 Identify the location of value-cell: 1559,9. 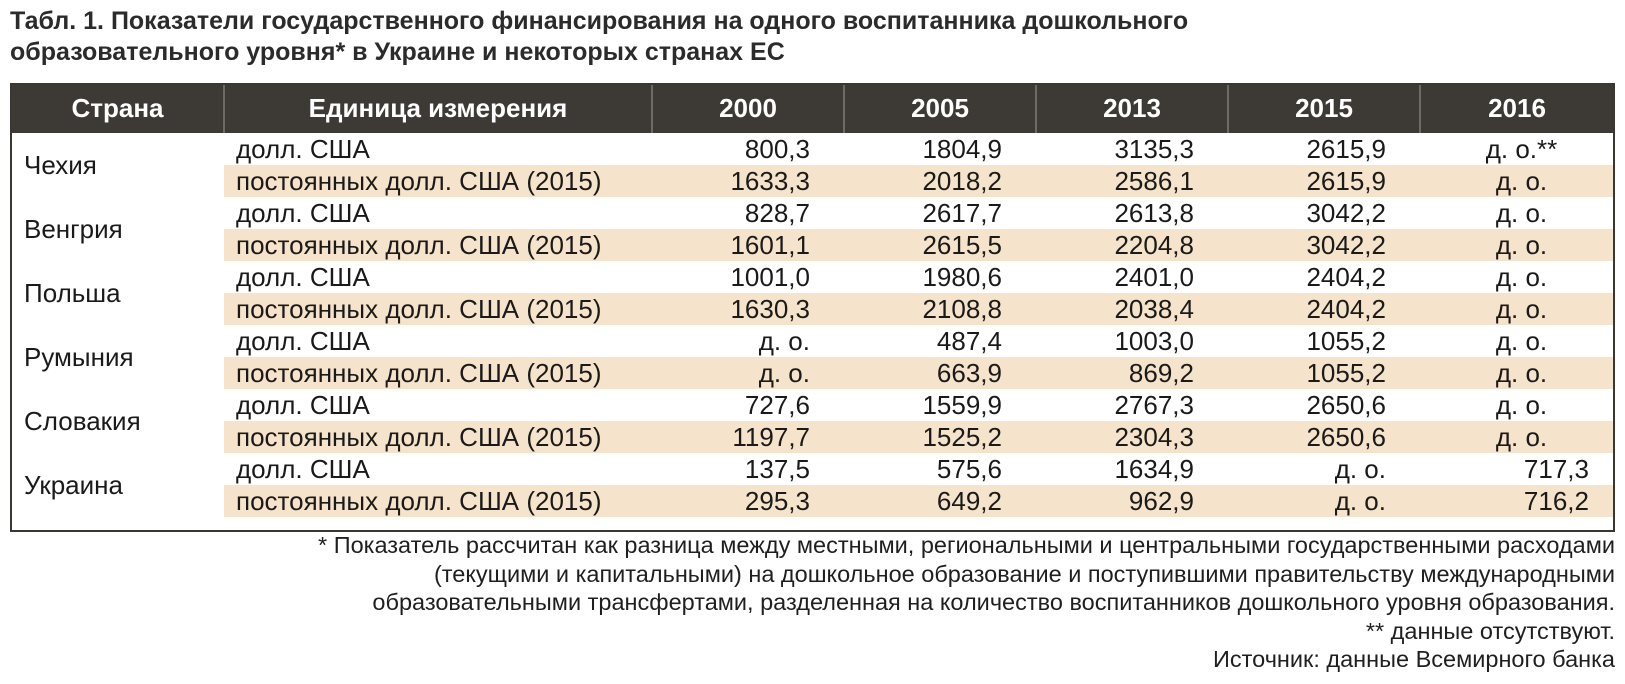
(940, 405).